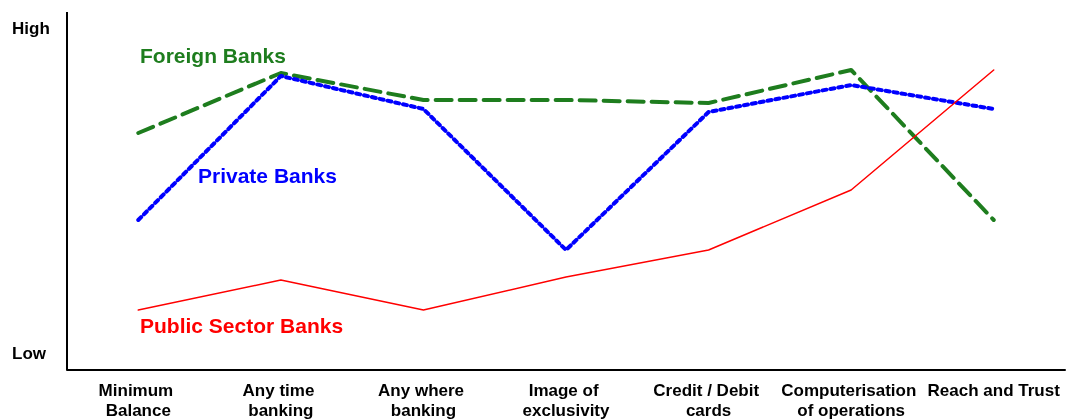 The width and height of the screenshot is (1075, 420). I want to click on x-tick-label: Reach and Trust, so click(994, 390).